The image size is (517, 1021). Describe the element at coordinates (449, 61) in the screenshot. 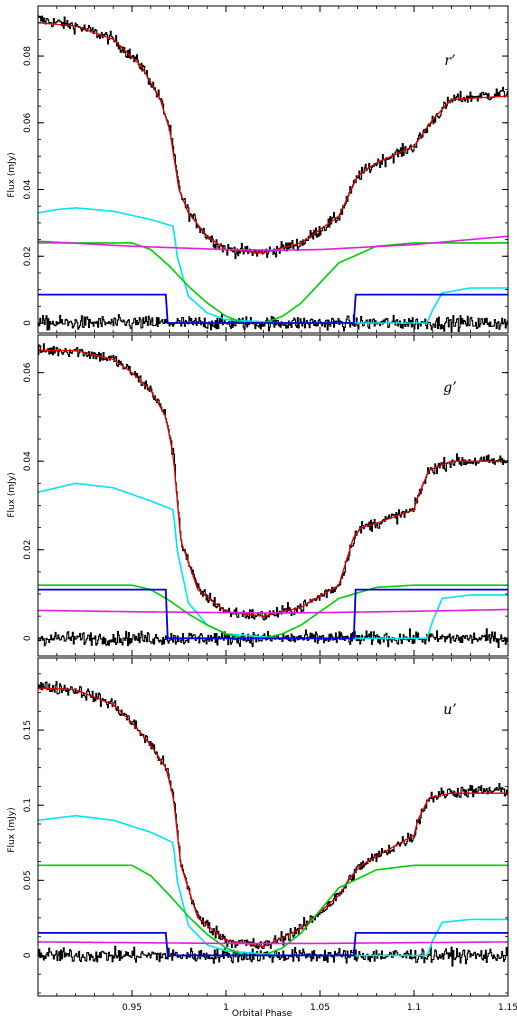

I see `band-label-r: r’` at that location.